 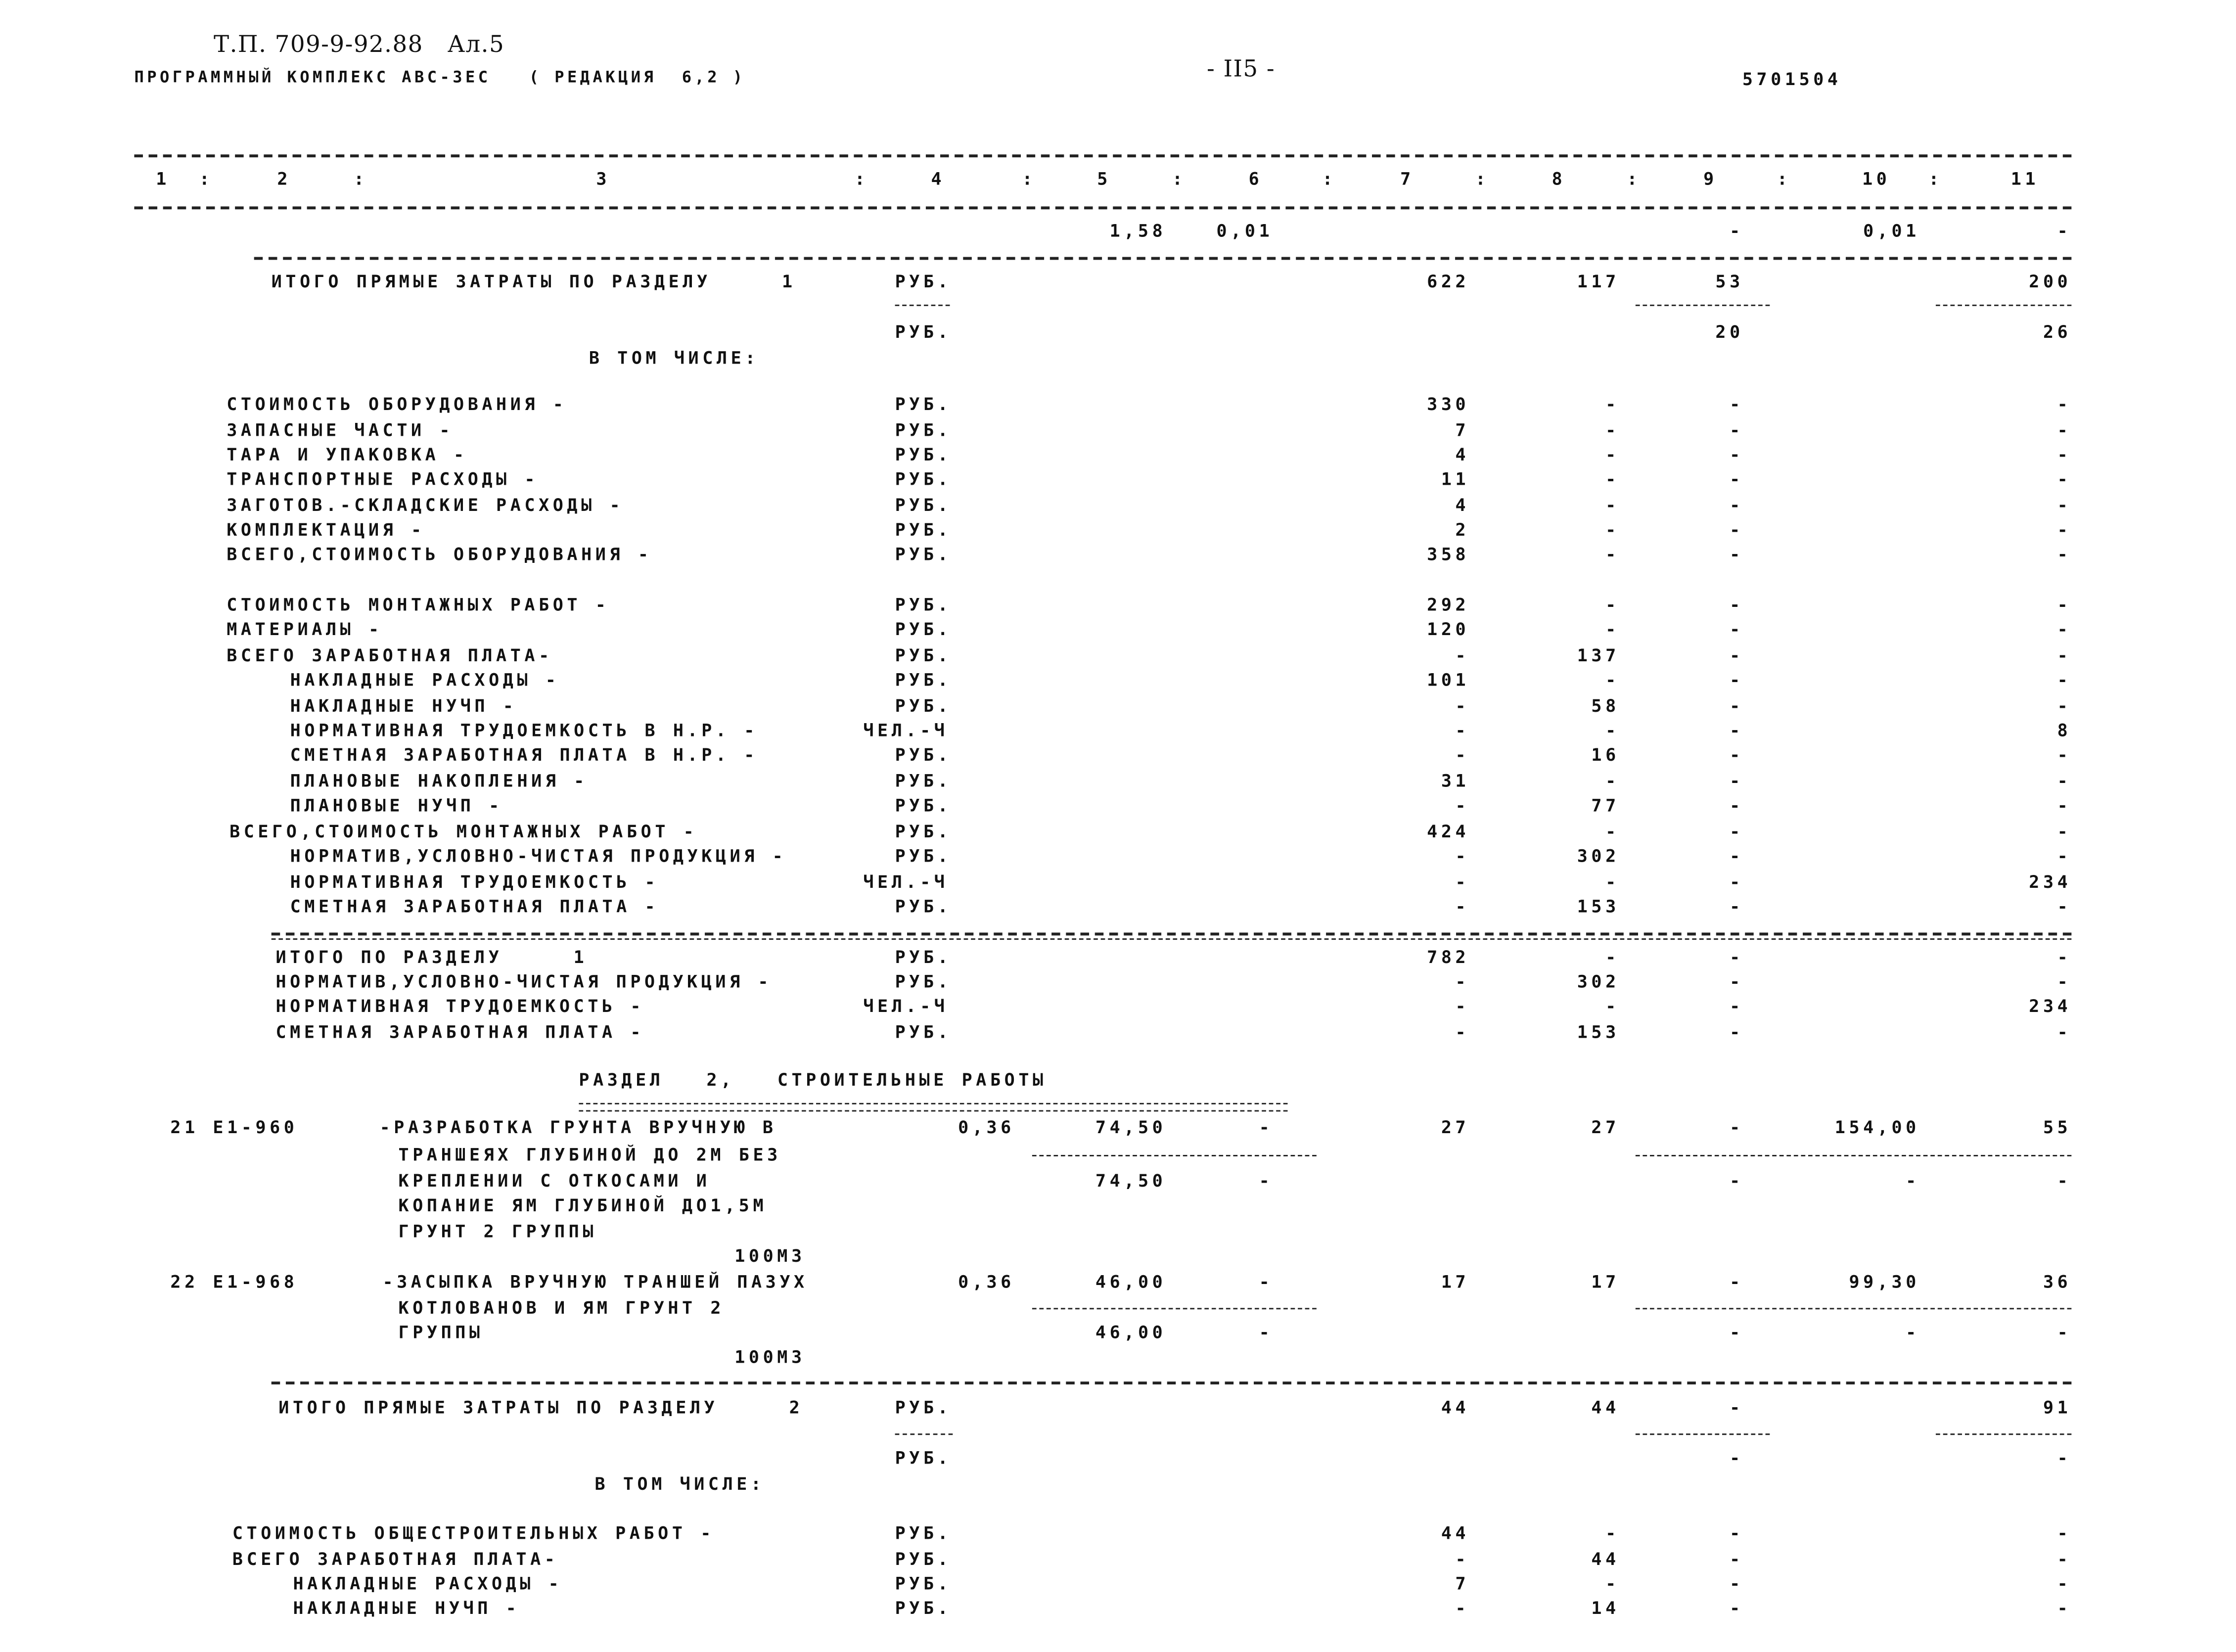 I want to click on column-number: 3, so click(x=603, y=179).